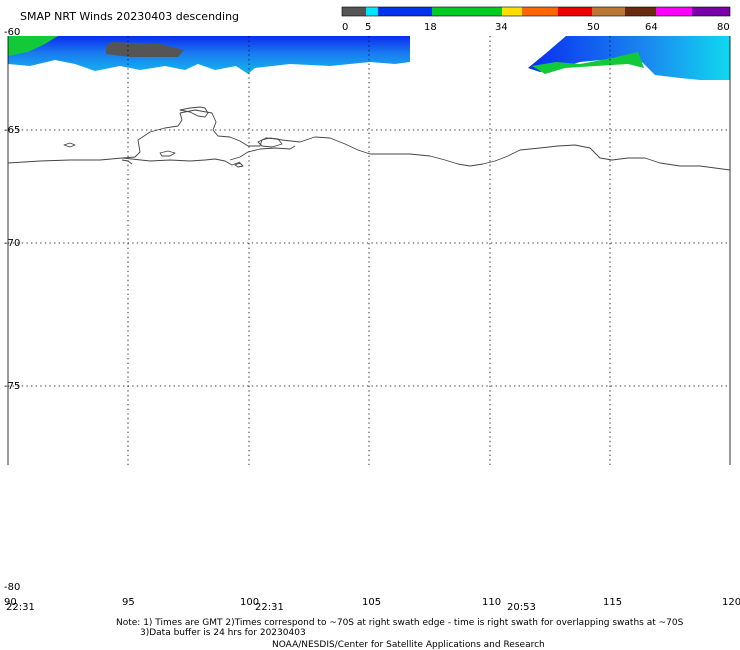  I want to click on swath-time-labels: 22:31 22:31 20:53, so click(271, 607).